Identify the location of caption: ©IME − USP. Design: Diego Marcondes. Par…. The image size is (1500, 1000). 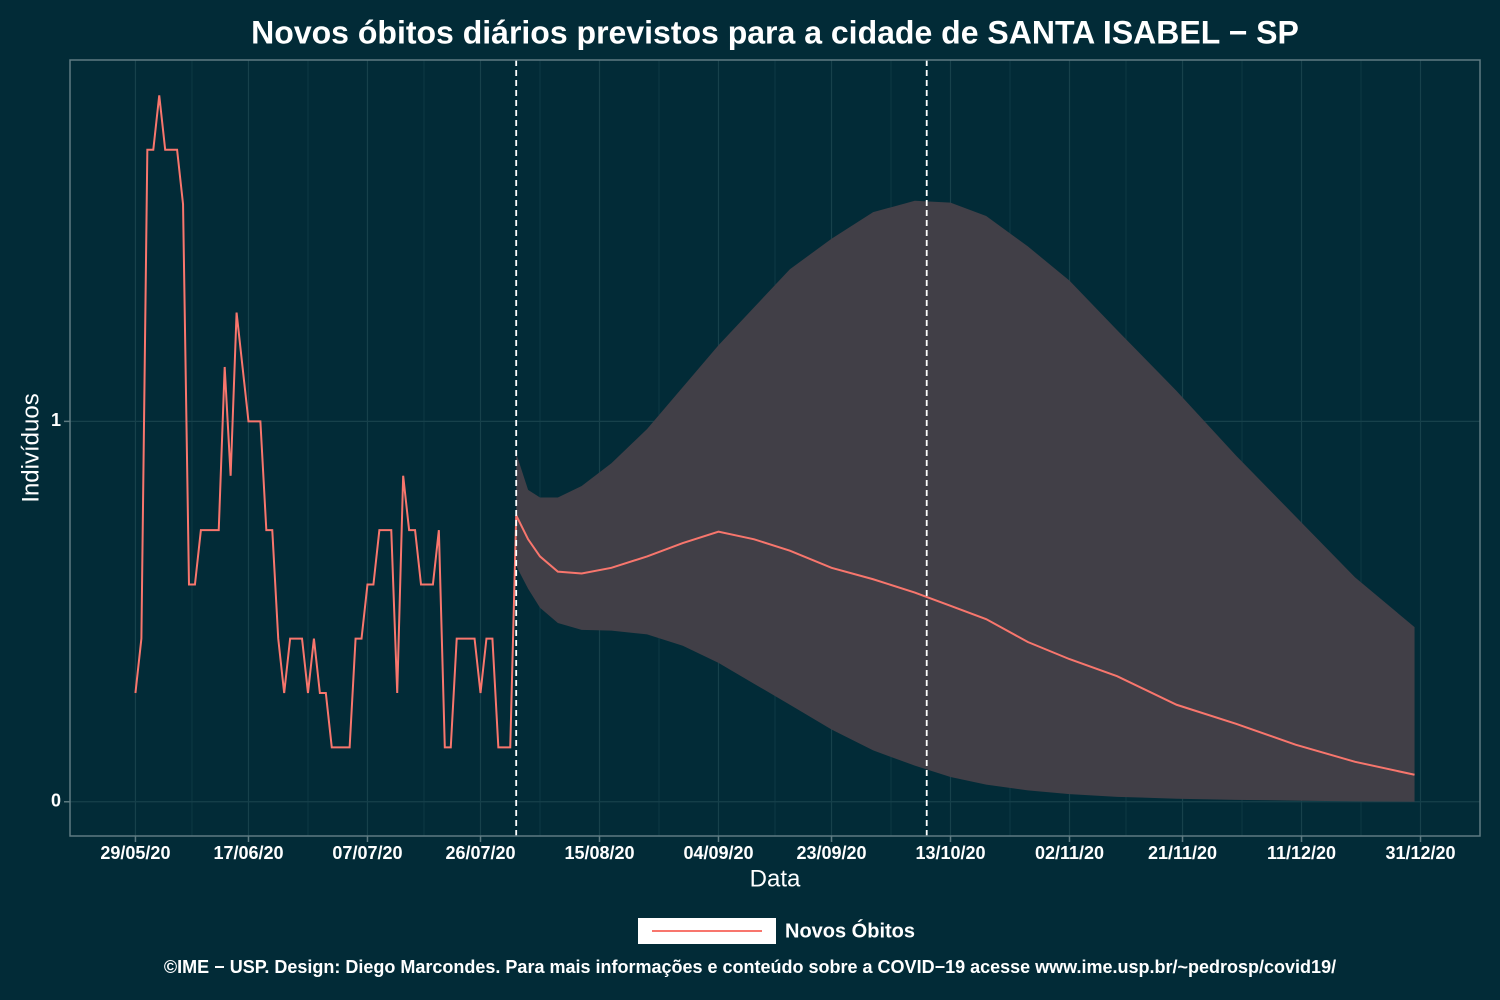
(750, 967).